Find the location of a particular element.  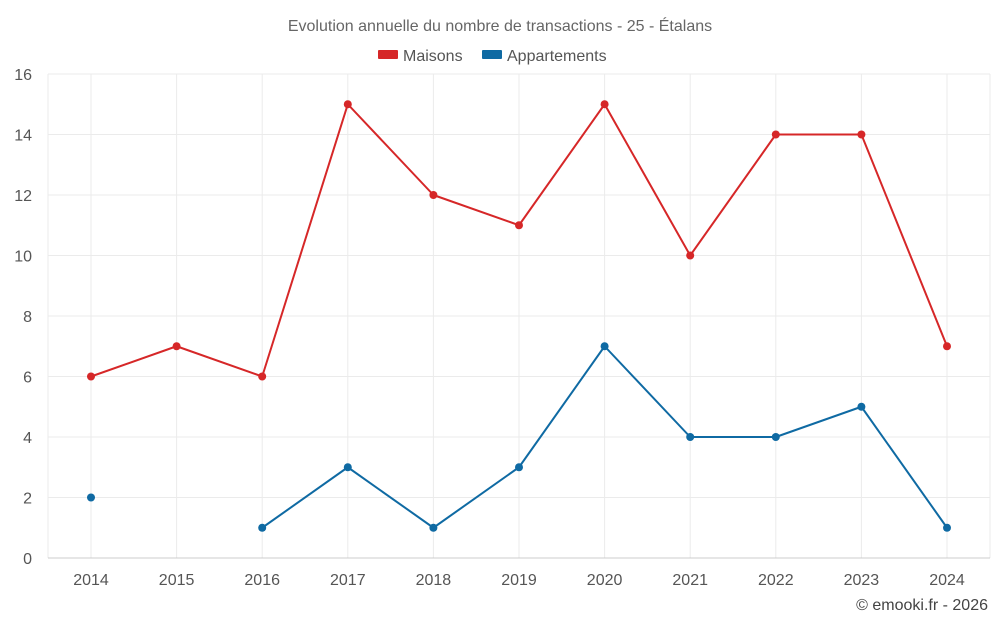

legend: Maisons Appartements is located at coordinates (492, 56).